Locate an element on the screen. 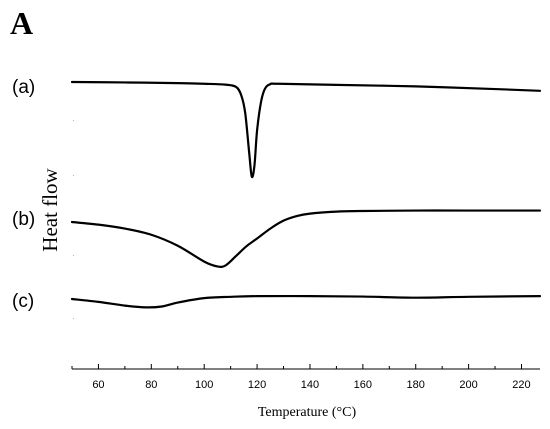 The width and height of the screenshot is (550, 429). x-tick-label: 140 is located at coordinates (310, 385).